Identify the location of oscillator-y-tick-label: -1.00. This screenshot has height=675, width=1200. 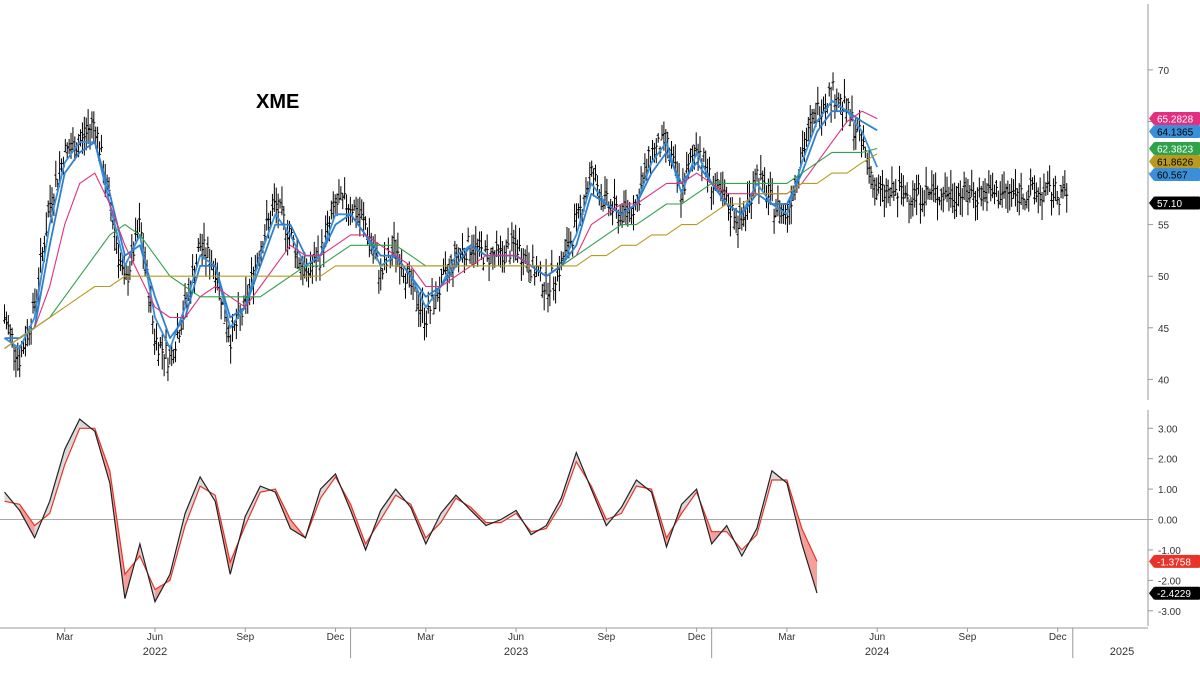
(1169, 551).